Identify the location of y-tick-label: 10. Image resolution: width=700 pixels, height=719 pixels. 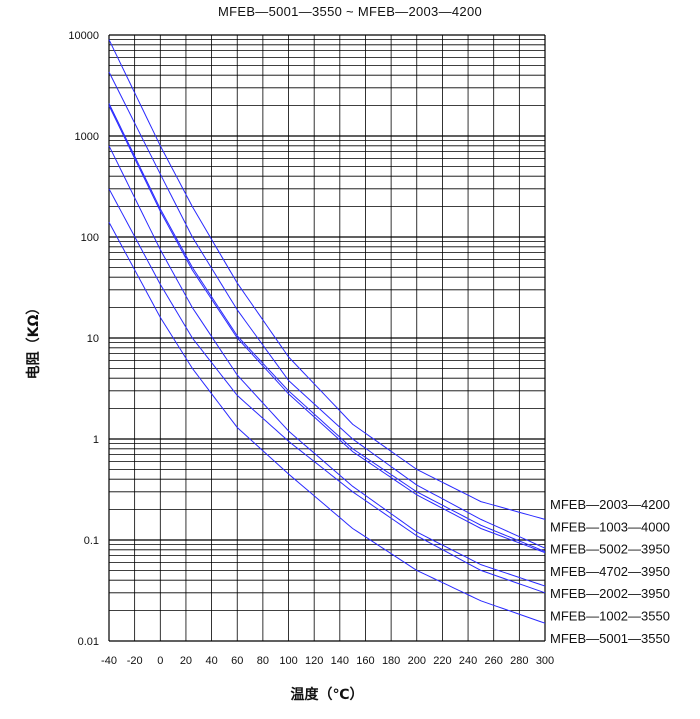
(93, 339).